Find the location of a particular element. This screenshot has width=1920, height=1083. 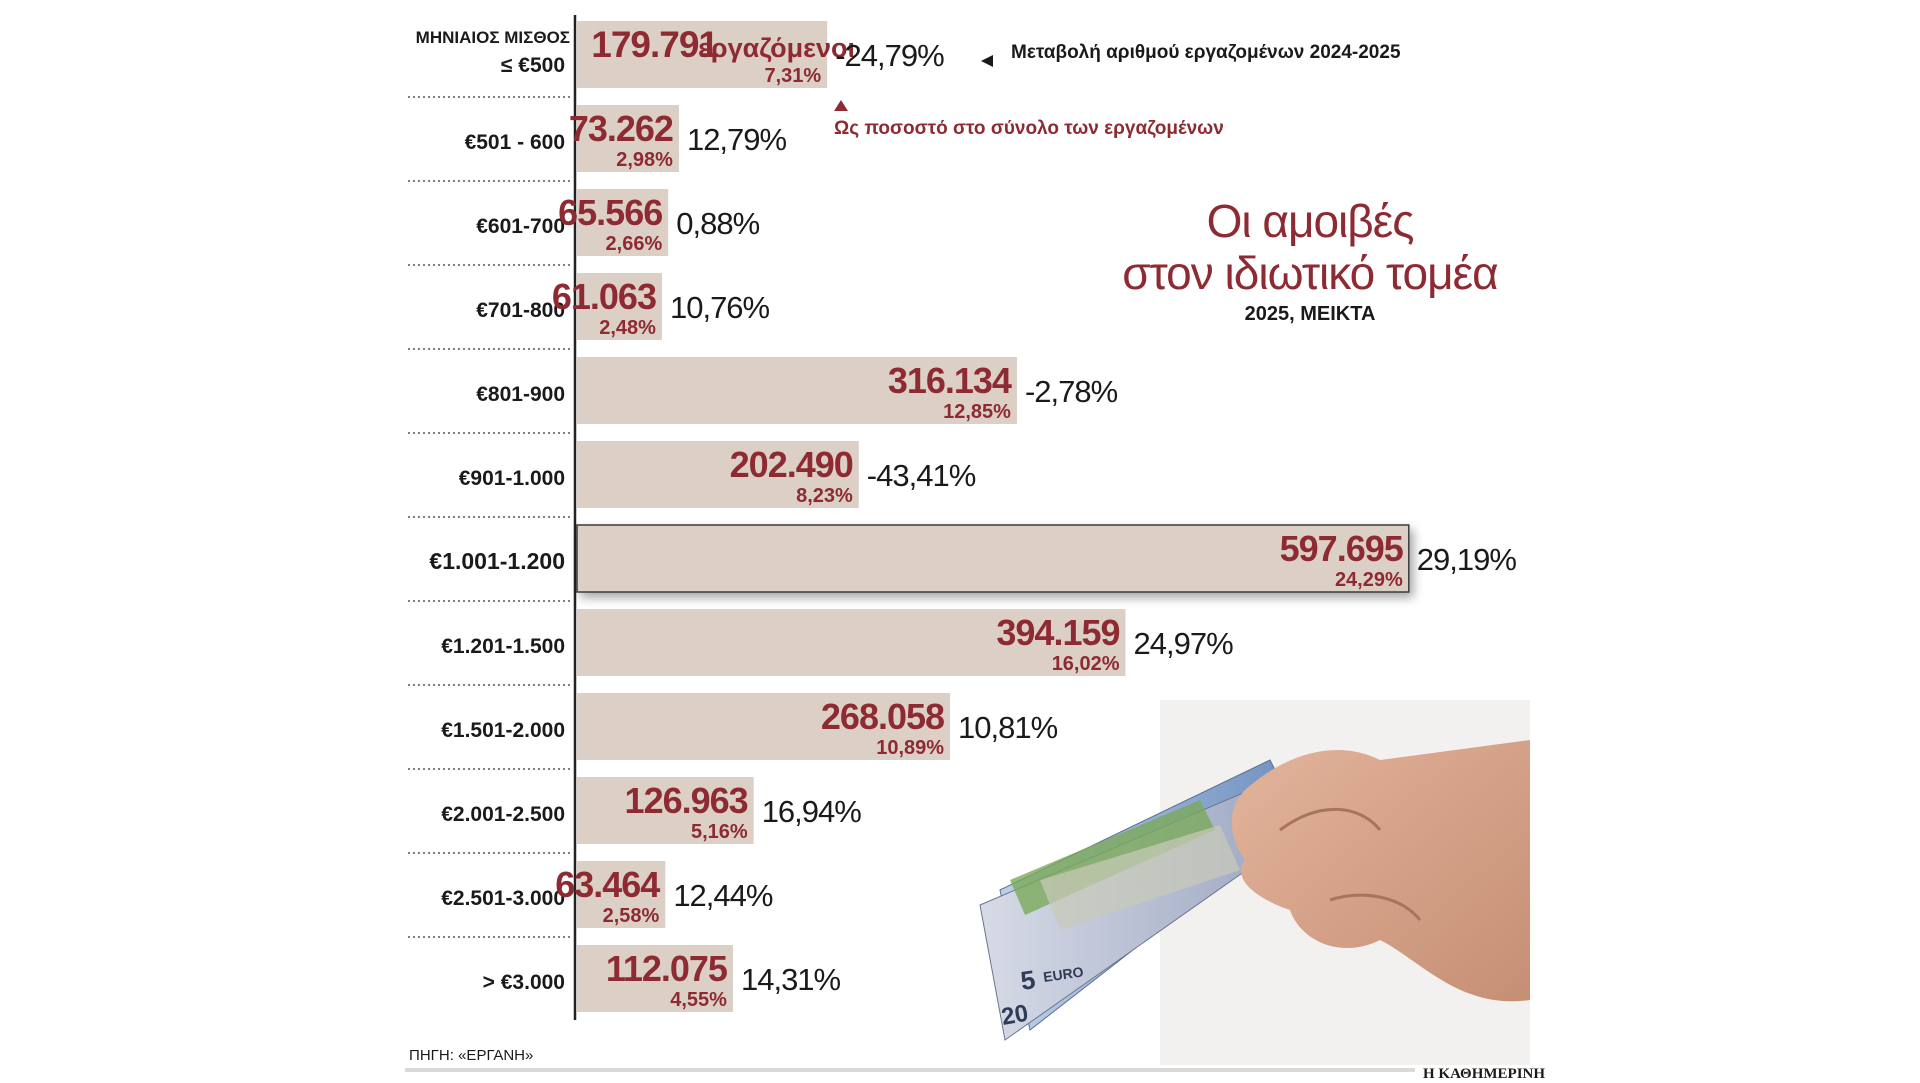

category-label: €1.501-2.000 is located at coordinates (503, 730).